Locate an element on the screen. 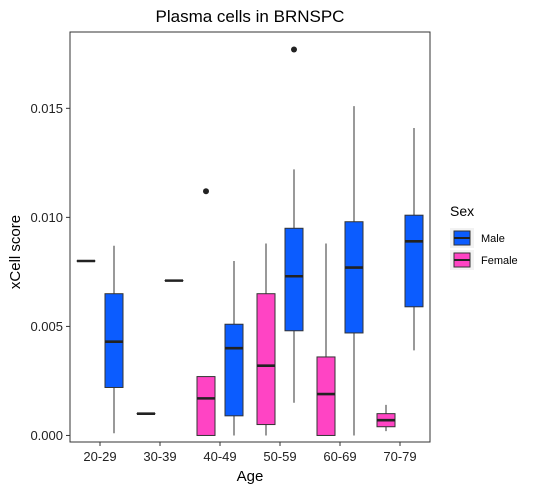 The height and width of the screenshot is (489, 536). x-axis: 20-29 30-39 40-49 50-59 60-69 70-79 is located at coordinates (250, 453).